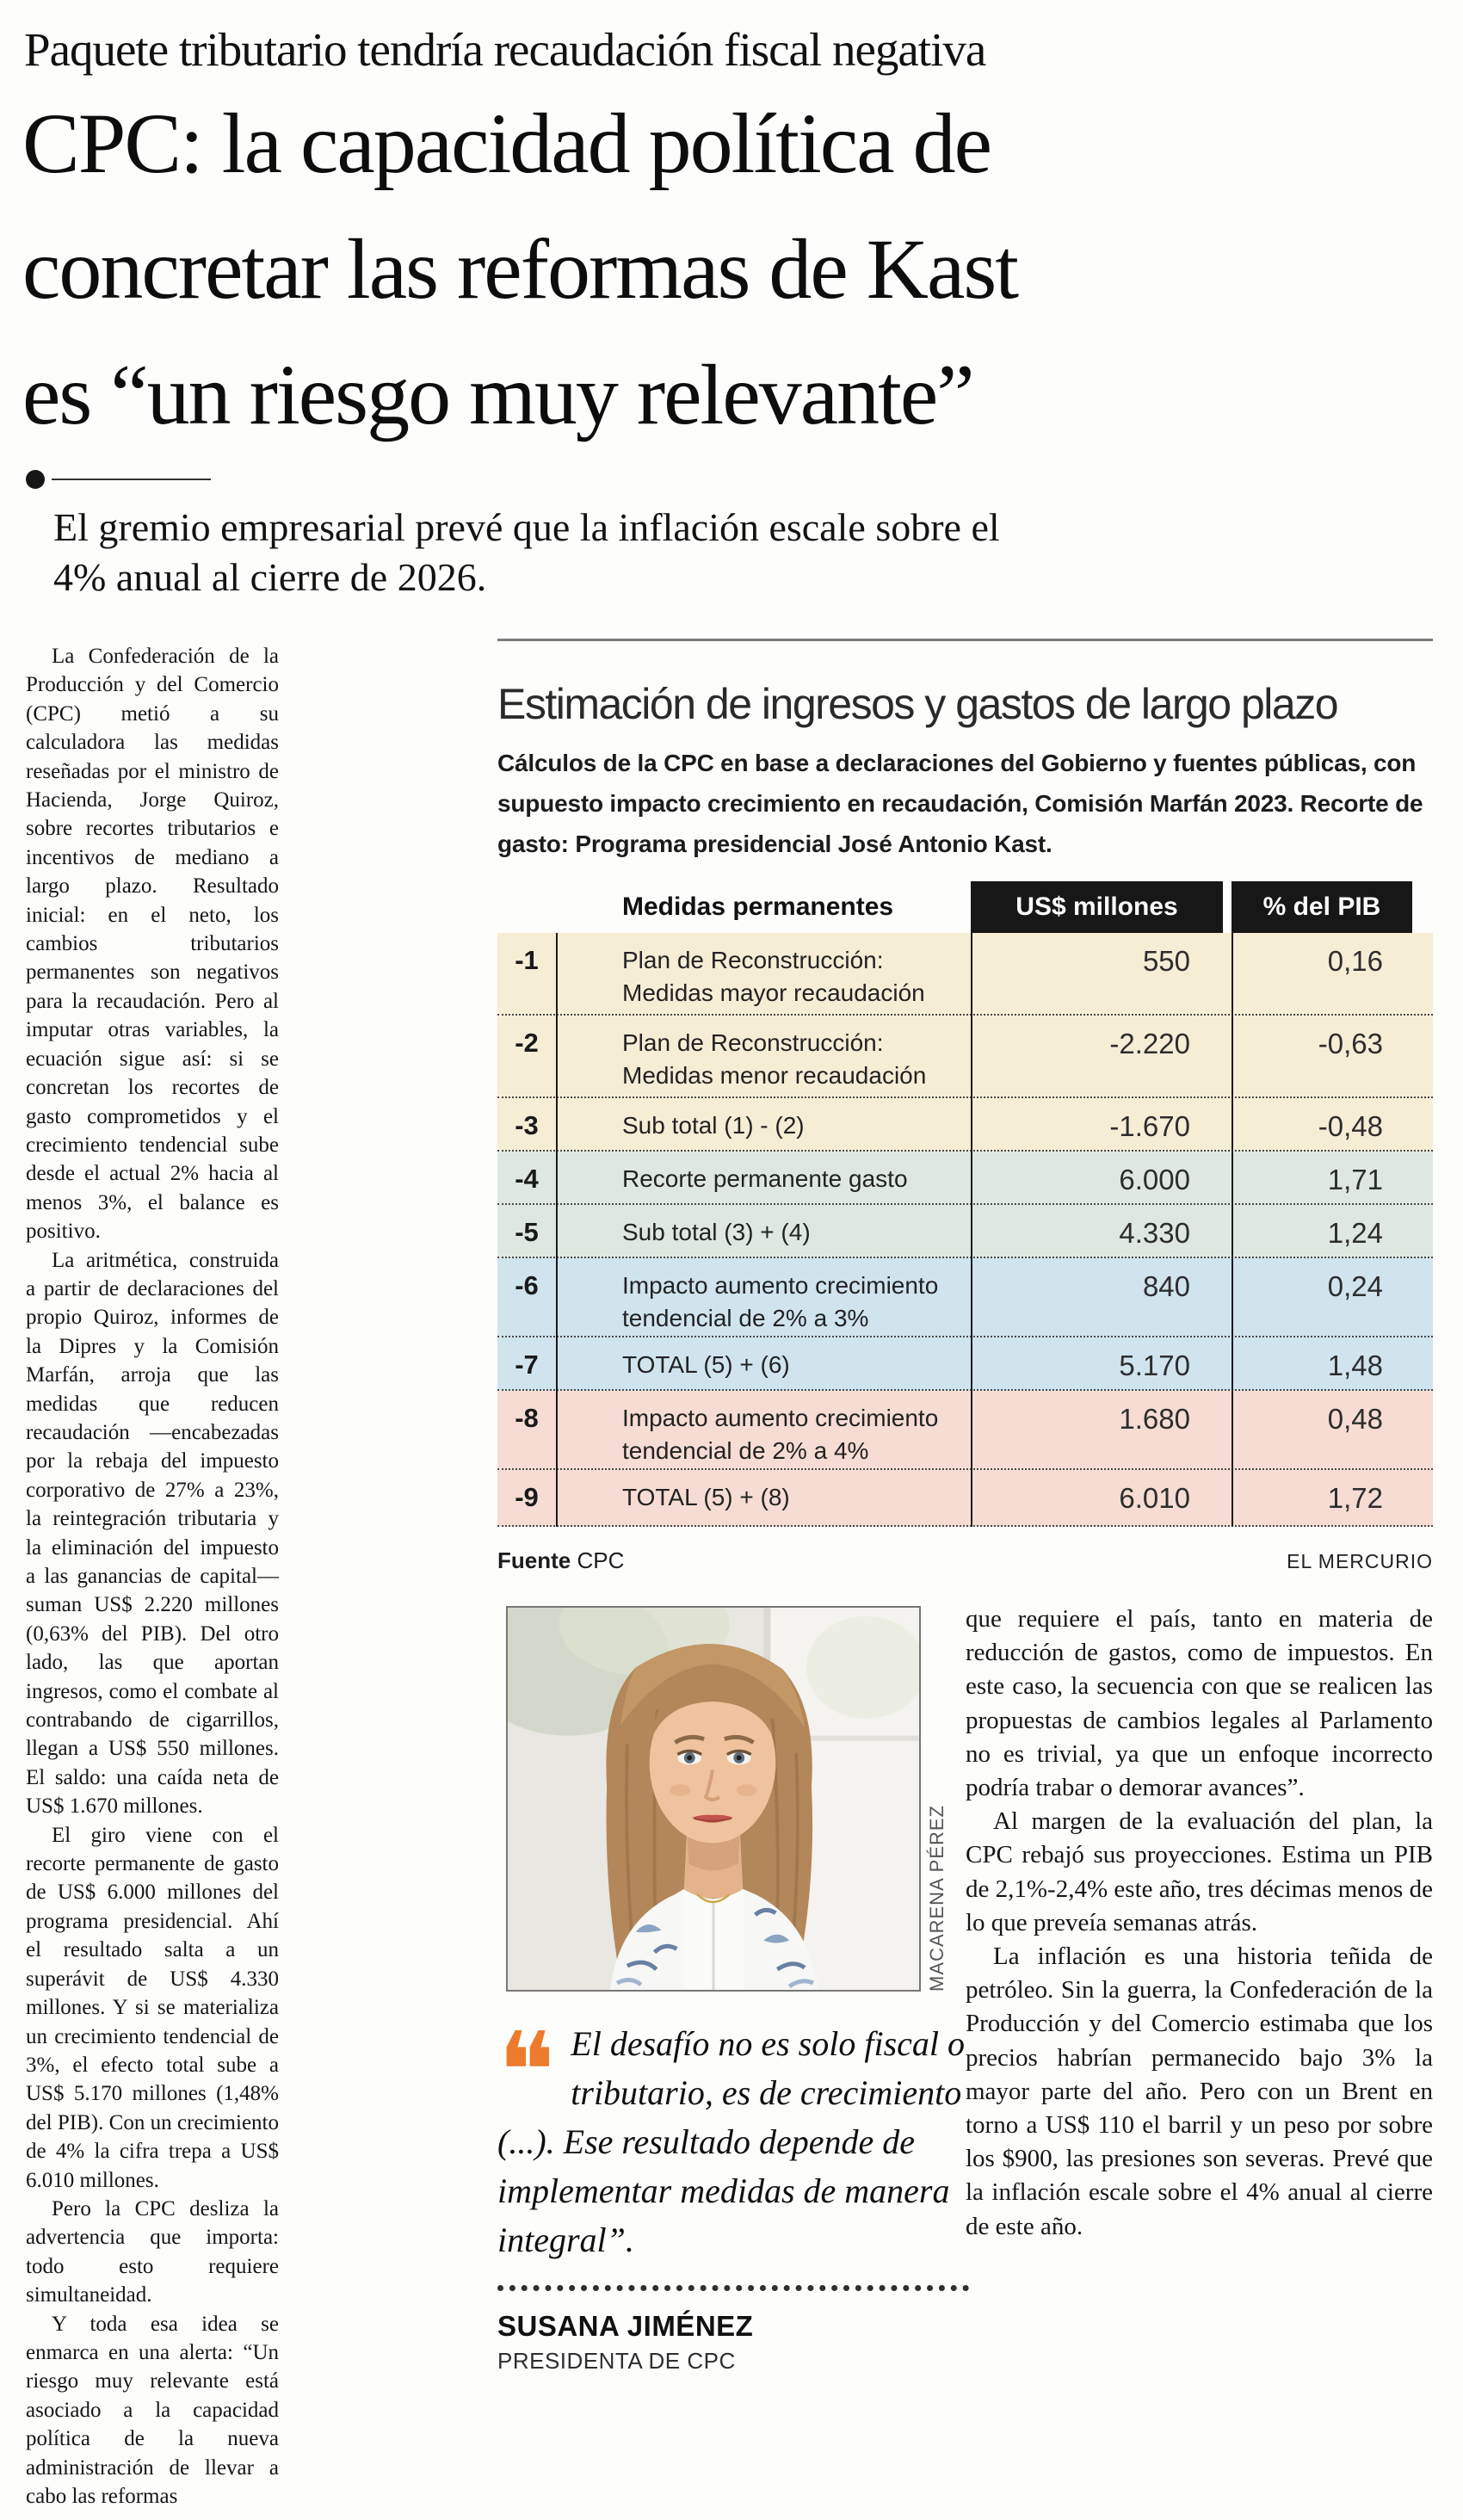 The height and width of the screenshot is (2520, 1463). Describe the element at coordinates (965, 1498) in the screenshot. I see `table-row: -9 TOTAL (5) + (8) 6.010 1,72` at that location.